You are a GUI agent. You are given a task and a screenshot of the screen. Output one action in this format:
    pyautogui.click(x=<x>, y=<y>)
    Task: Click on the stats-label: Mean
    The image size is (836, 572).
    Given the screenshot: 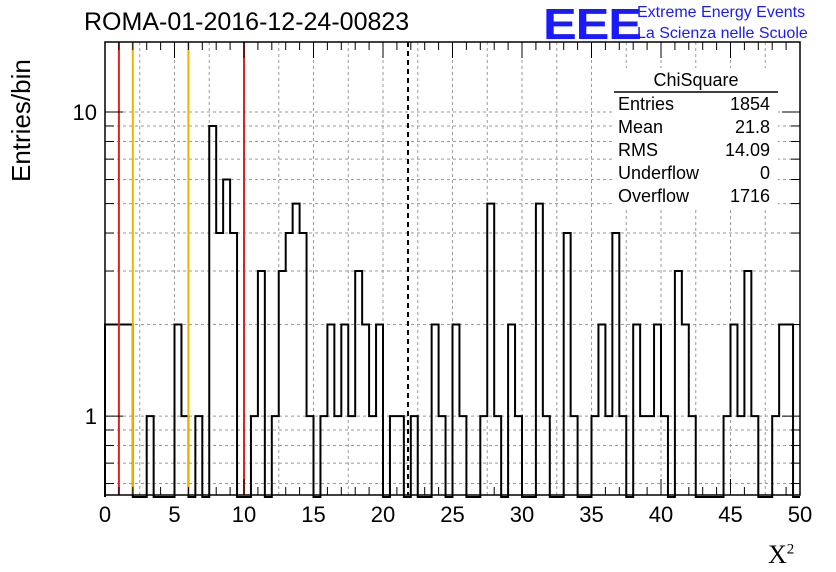 What is the action you would take?
    pyautogui.click(x=640, y=127)
    